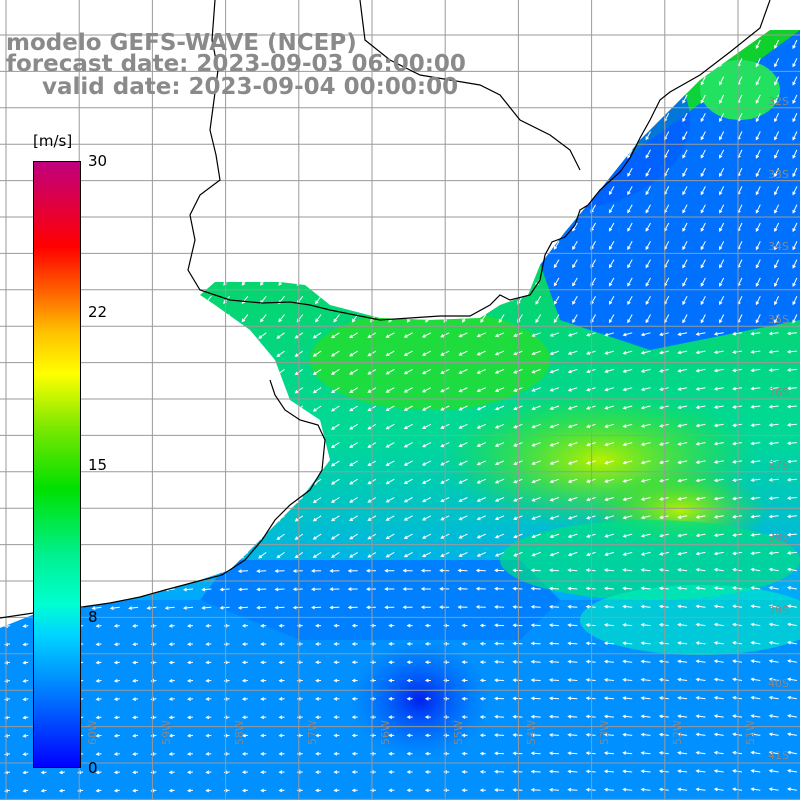 Image resolution: width=800 pixels, height=800 pixels. I want to click on lon-label: 59W, so click(166, 732).